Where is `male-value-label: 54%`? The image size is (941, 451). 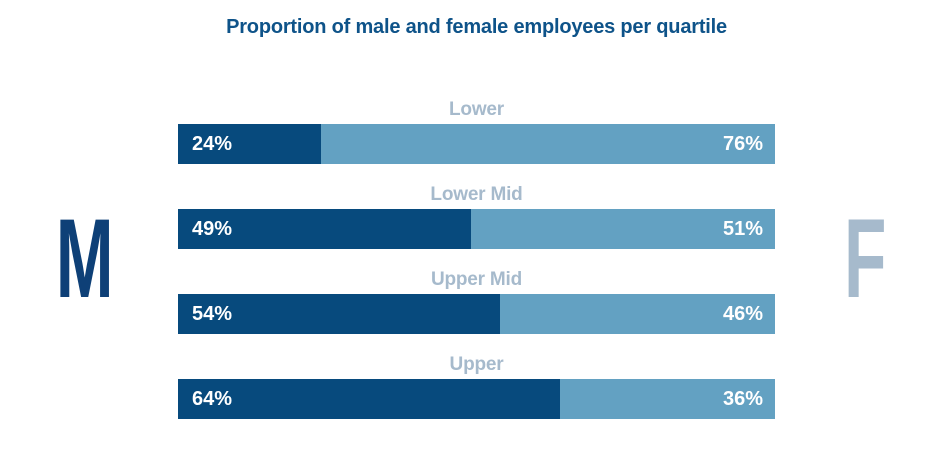
male-value-label: 54% is located at coordinates (212, 314).